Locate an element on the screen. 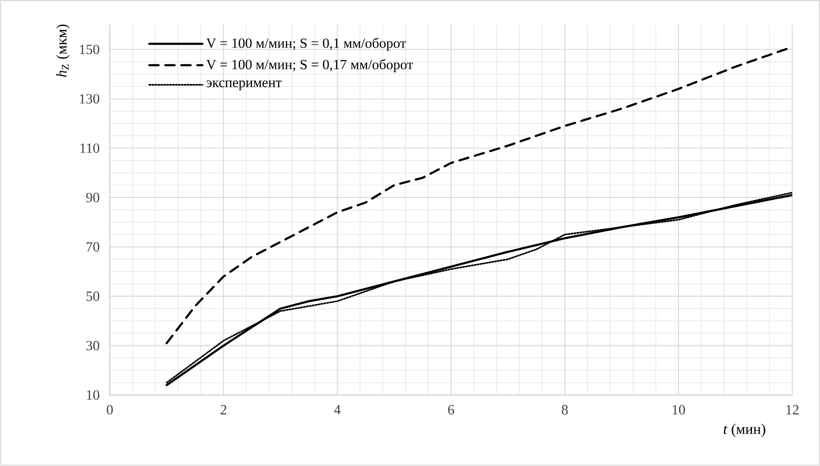 The height and width of the screenshot is (466, 820). y-tick-label: 50 is located at coordinates (93, 297).